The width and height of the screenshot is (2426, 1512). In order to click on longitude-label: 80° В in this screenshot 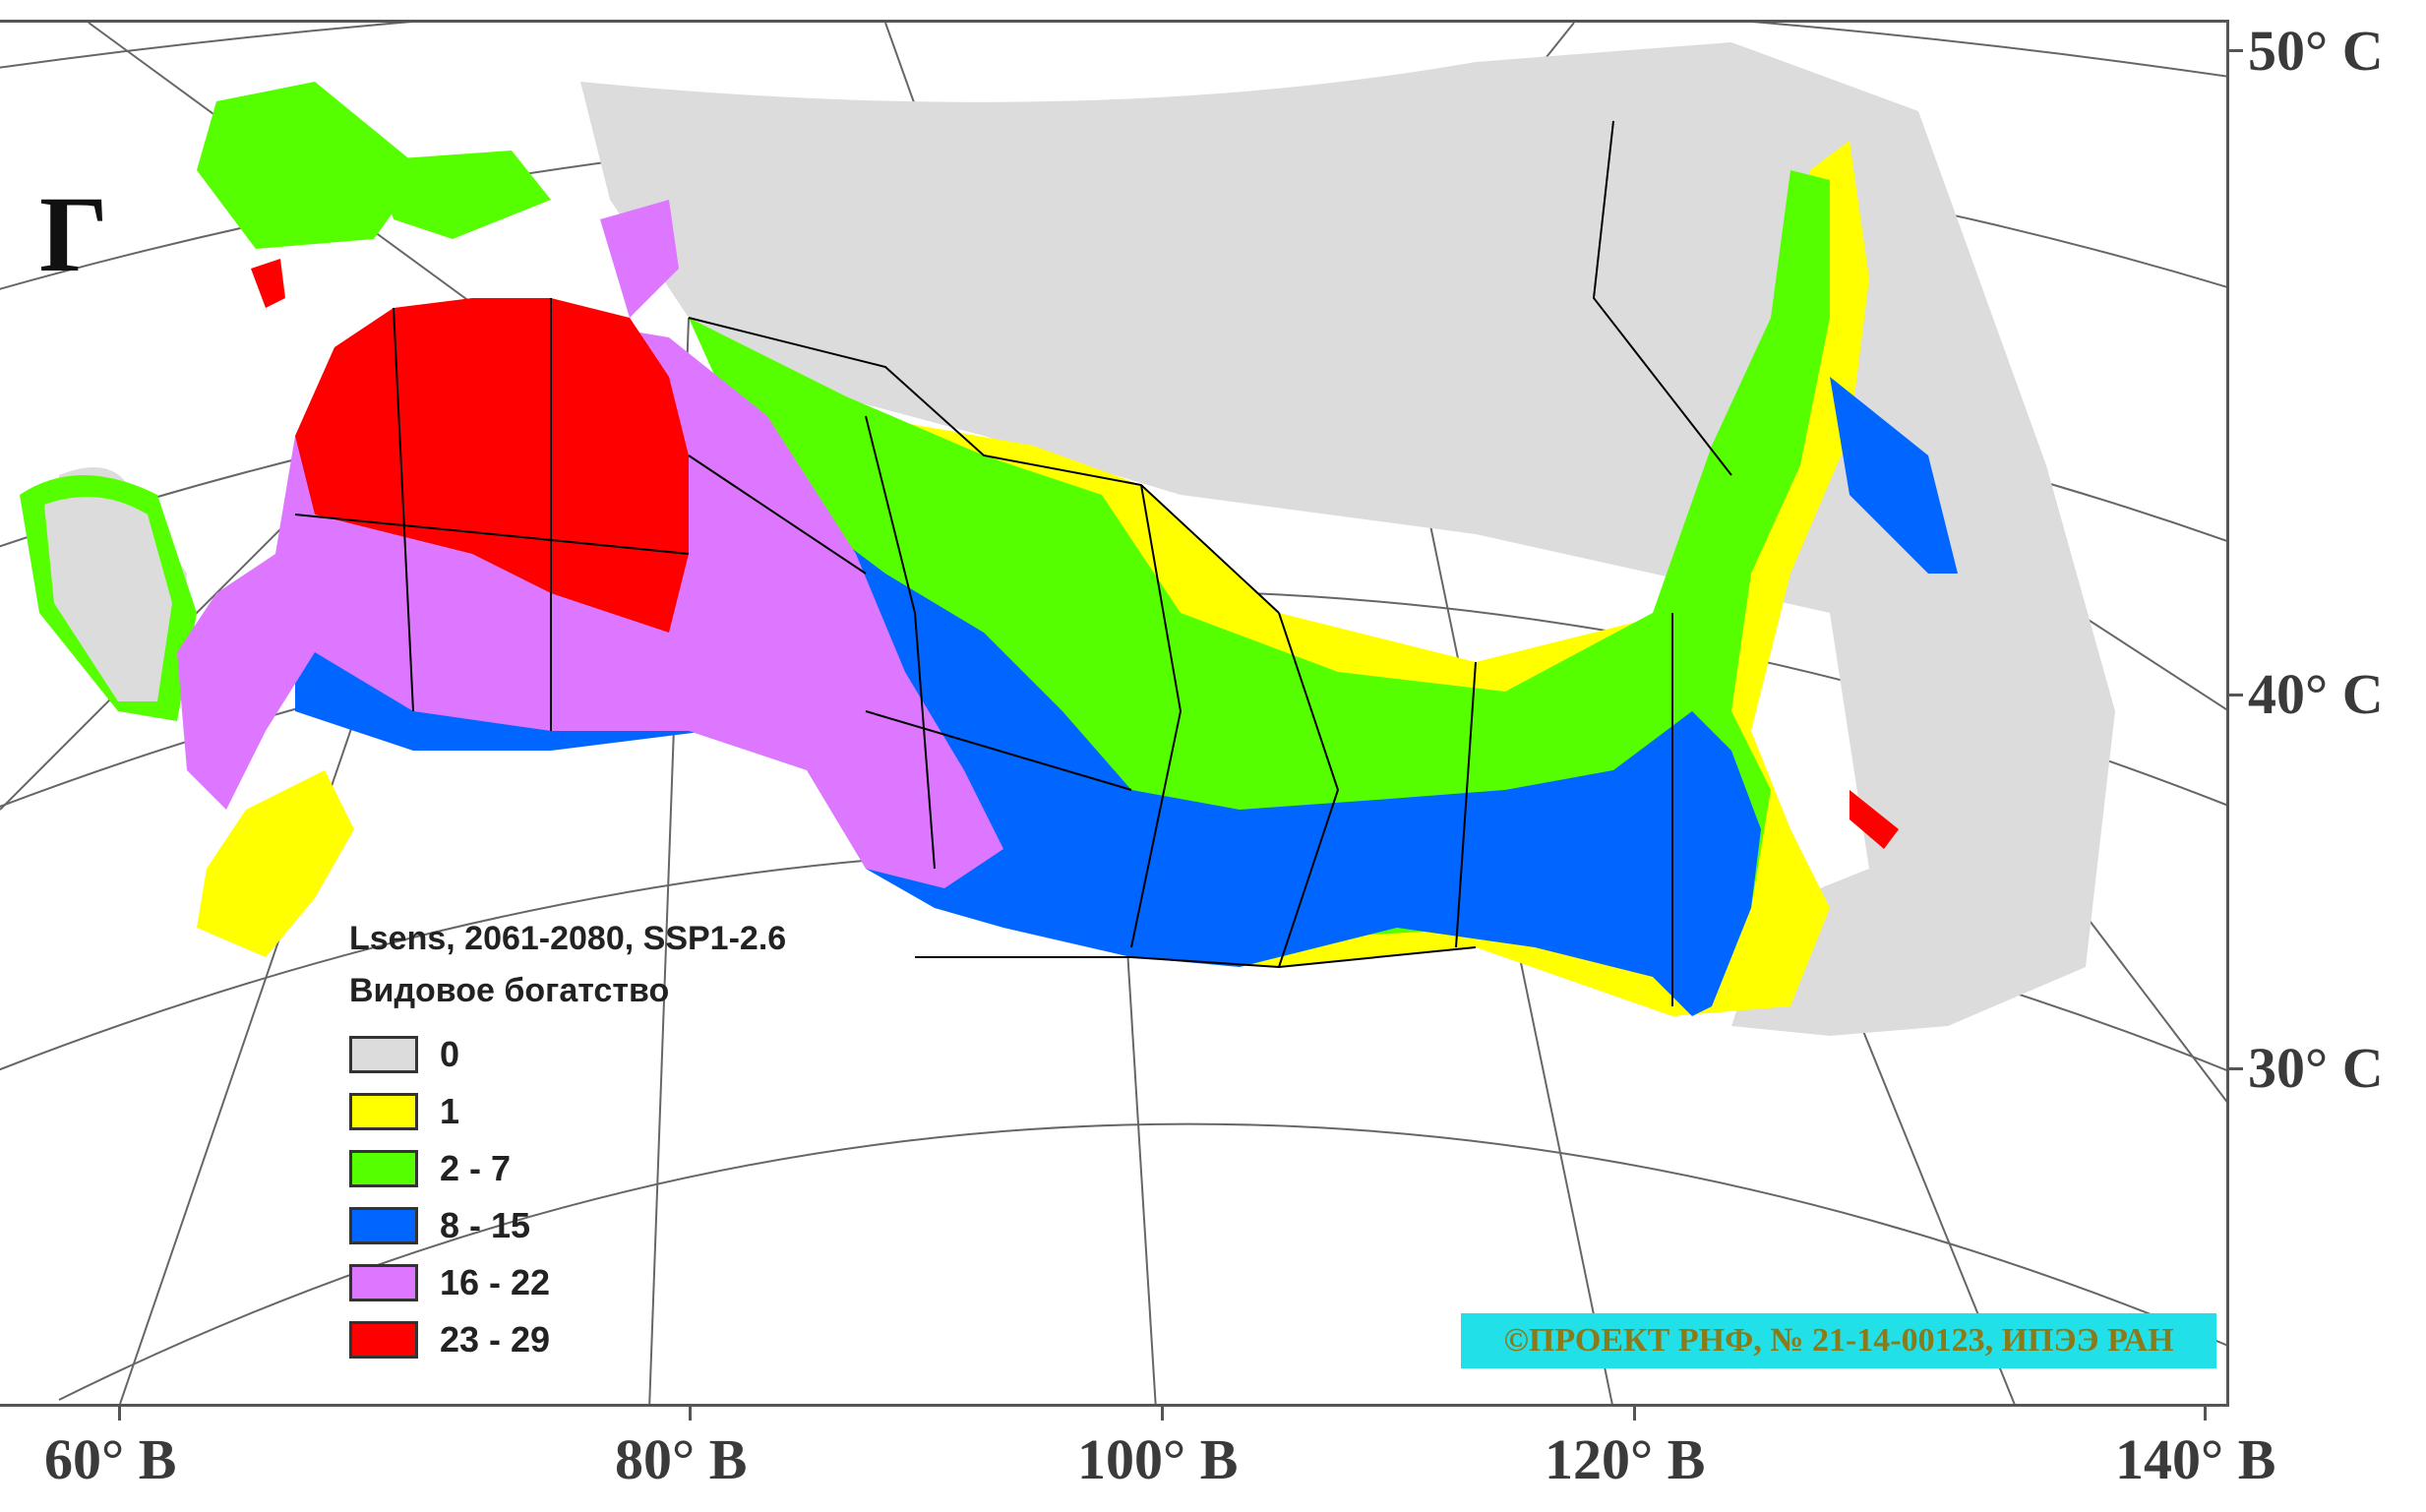, I will do `click(681, 1459)`.